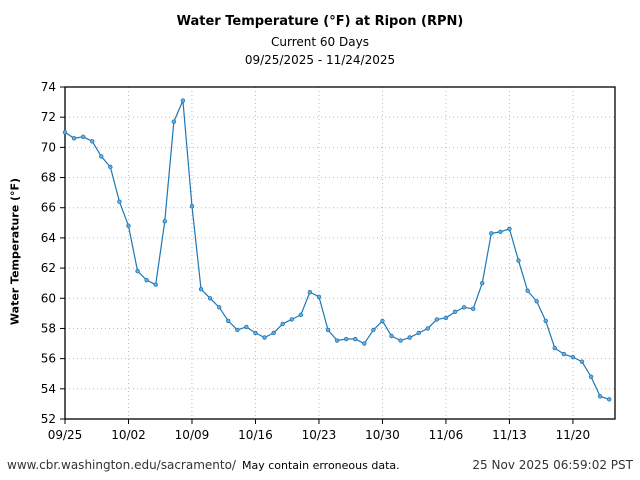  Describe the element at coordinates (48, 328) in the screenshot. I see `y-tick-label: 58` at that location.